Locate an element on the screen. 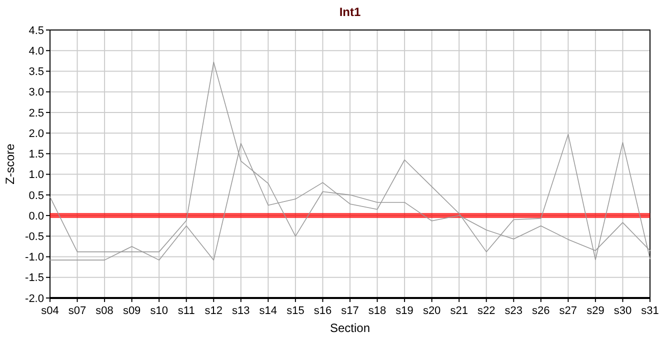 The image size is (660, 360). x-tick-label: s07 is located at coordinates (77, 311).